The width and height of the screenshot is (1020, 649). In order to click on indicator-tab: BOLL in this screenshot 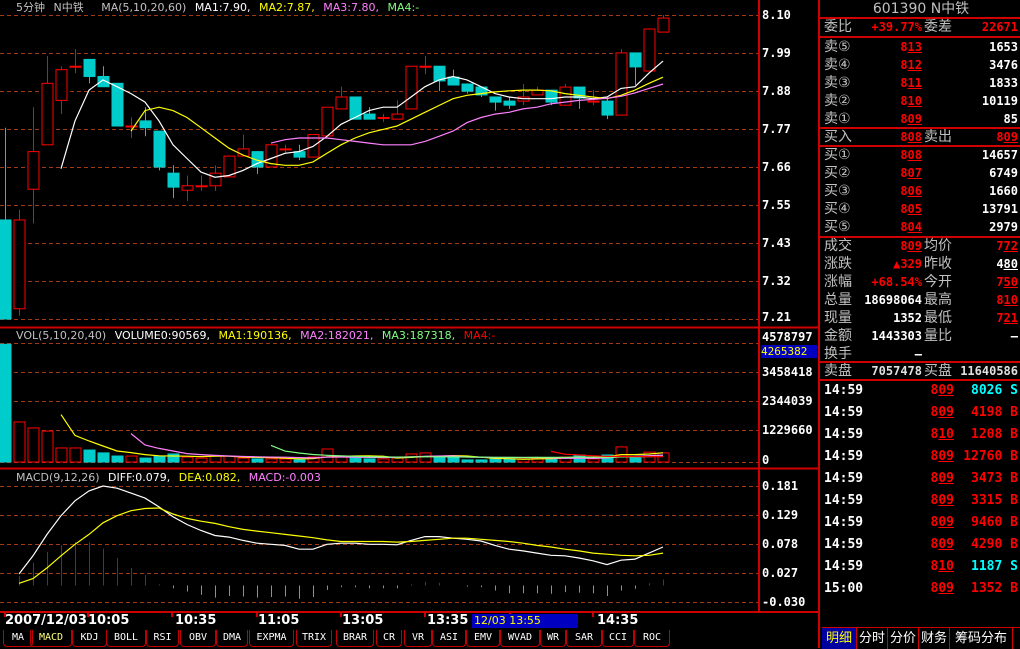, I will do `click(126, 638)`.